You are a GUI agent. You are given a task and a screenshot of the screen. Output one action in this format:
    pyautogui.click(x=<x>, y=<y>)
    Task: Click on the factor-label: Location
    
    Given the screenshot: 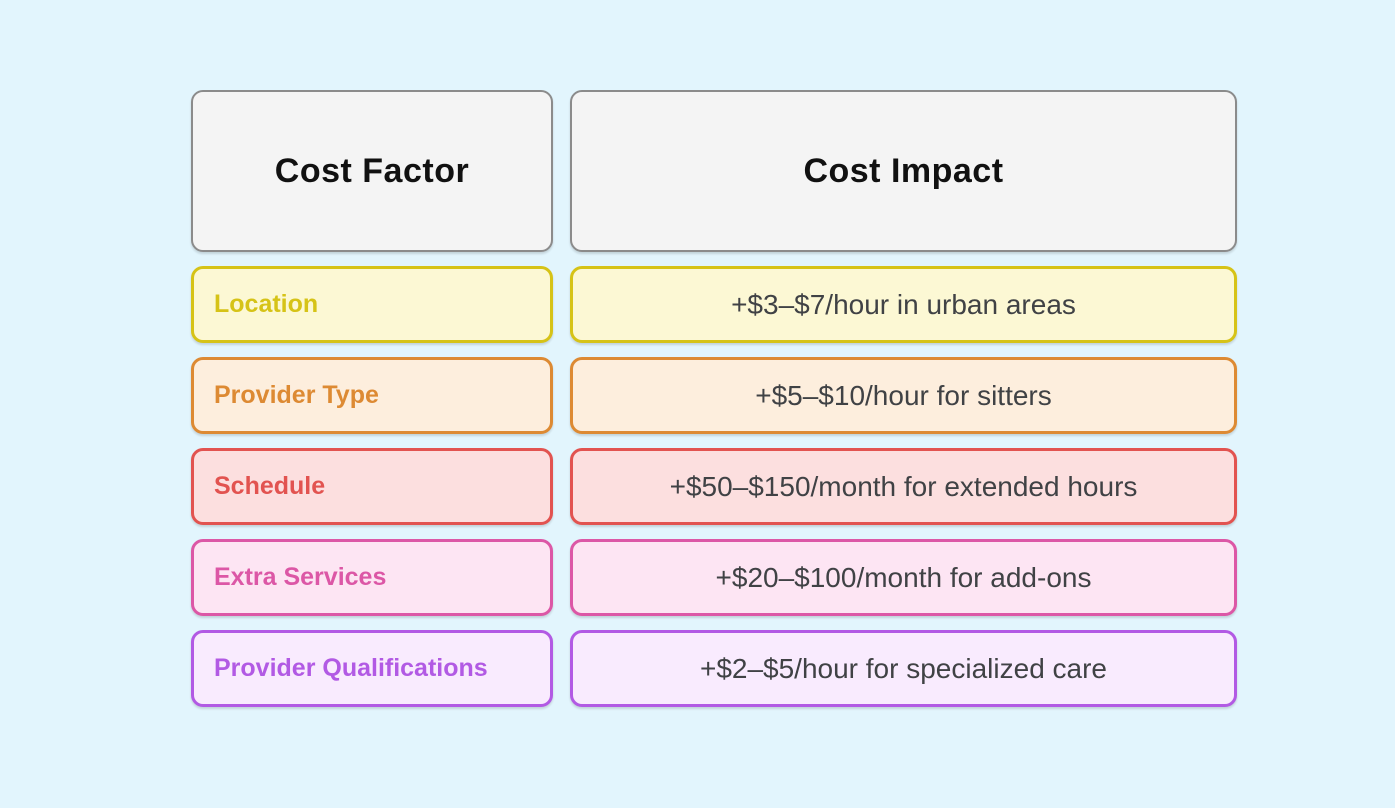 What is the action you would take?
    pyautogui.click(x=266, y=304)
    